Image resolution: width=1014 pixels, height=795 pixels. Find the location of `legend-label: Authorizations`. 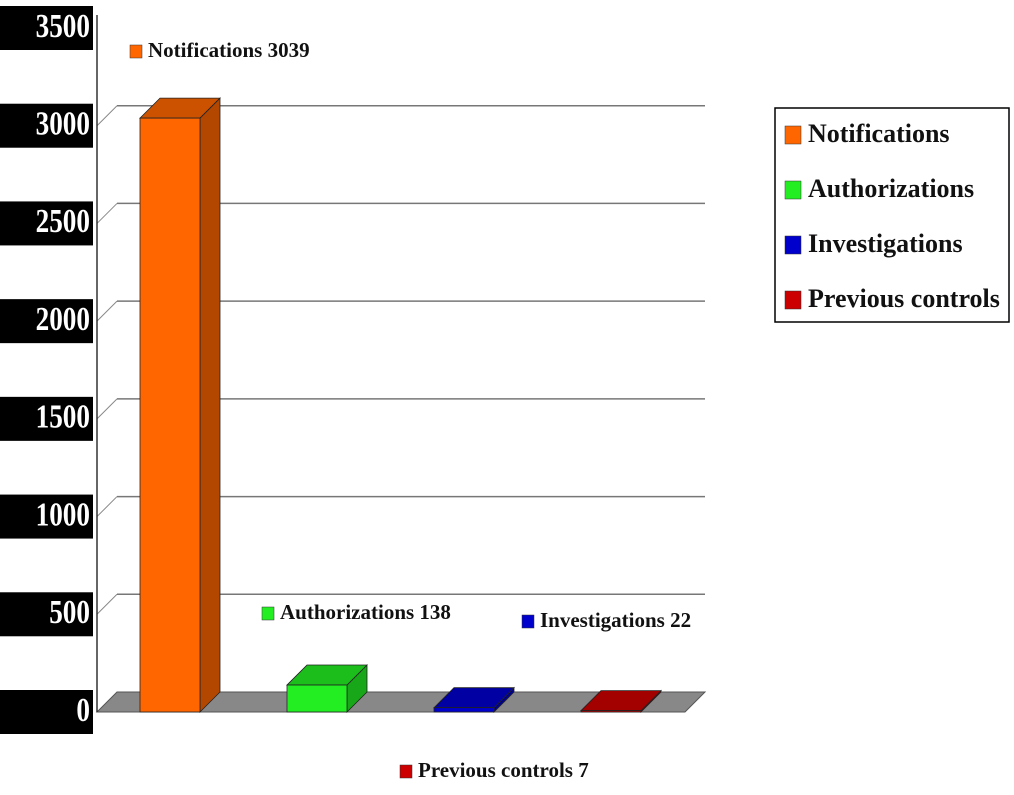

legend-label: Authorizations is located at coordinates (891, 188).